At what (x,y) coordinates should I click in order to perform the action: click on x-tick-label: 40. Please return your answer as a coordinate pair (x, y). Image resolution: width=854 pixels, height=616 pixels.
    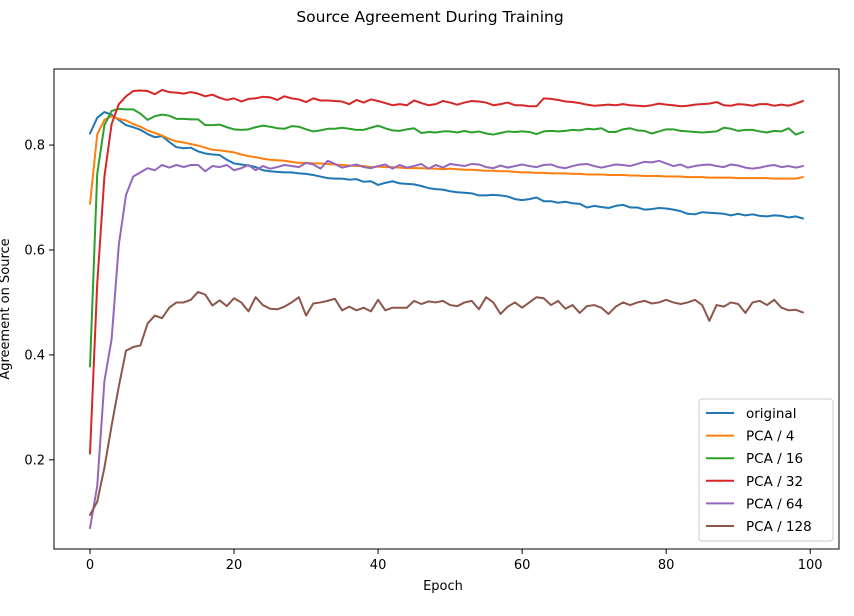
    Looking at the image, I should click on (378, 565).